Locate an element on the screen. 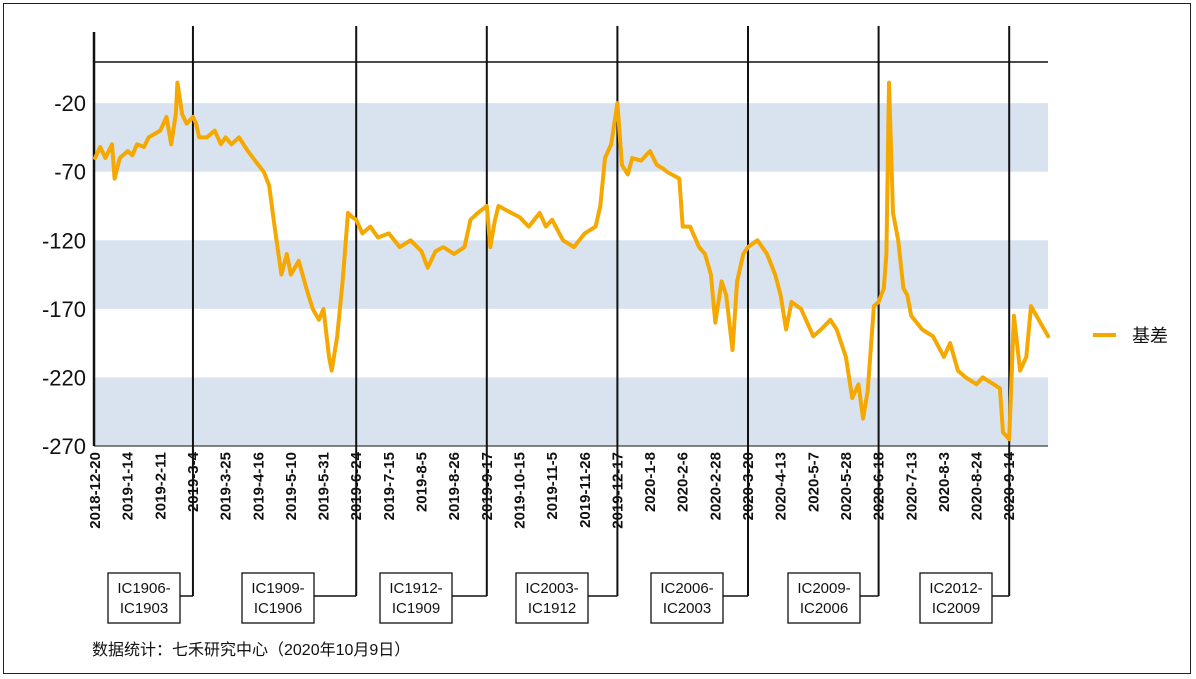  x-tick-label: 2020-4-13 is located at coordinates (781, 486).